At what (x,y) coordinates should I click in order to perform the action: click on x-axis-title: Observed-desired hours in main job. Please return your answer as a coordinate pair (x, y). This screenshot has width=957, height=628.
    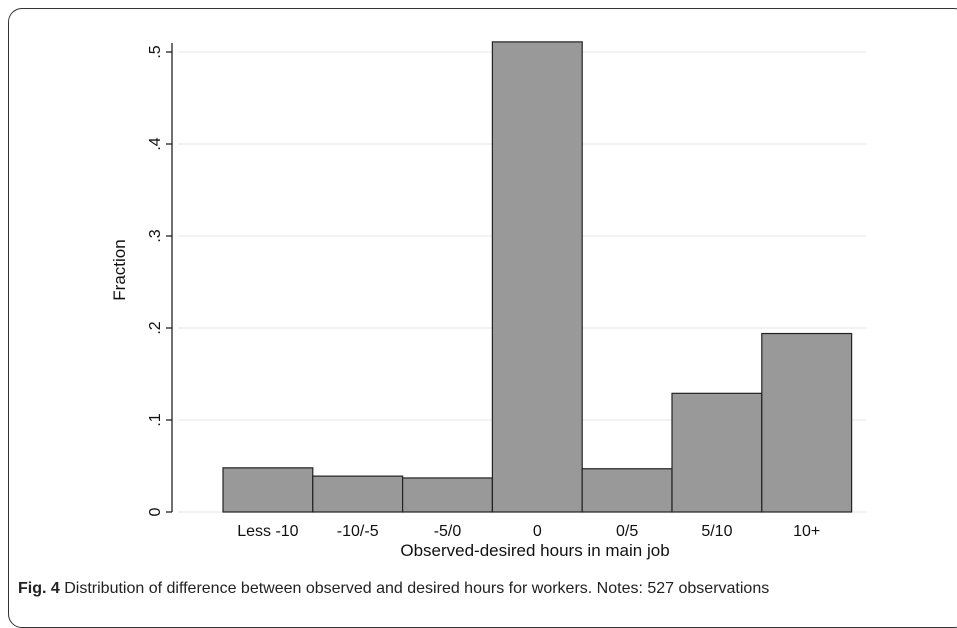
    Looking at the image, I should click on (534, 550).